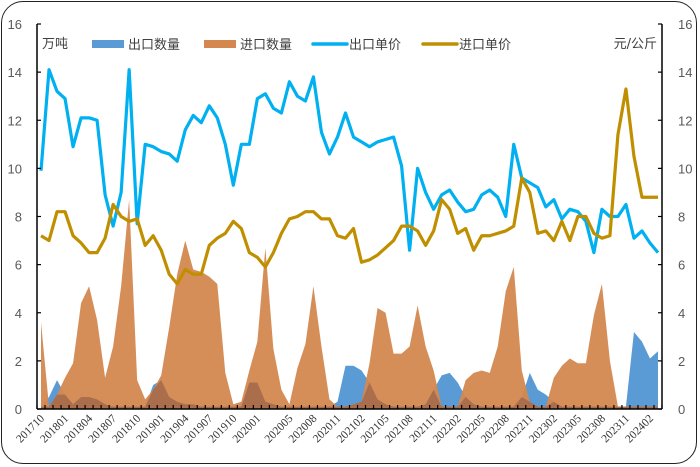 This screenshot has width=700, height=467. I want to click on right-tick-label: 4, so click(681, 313).